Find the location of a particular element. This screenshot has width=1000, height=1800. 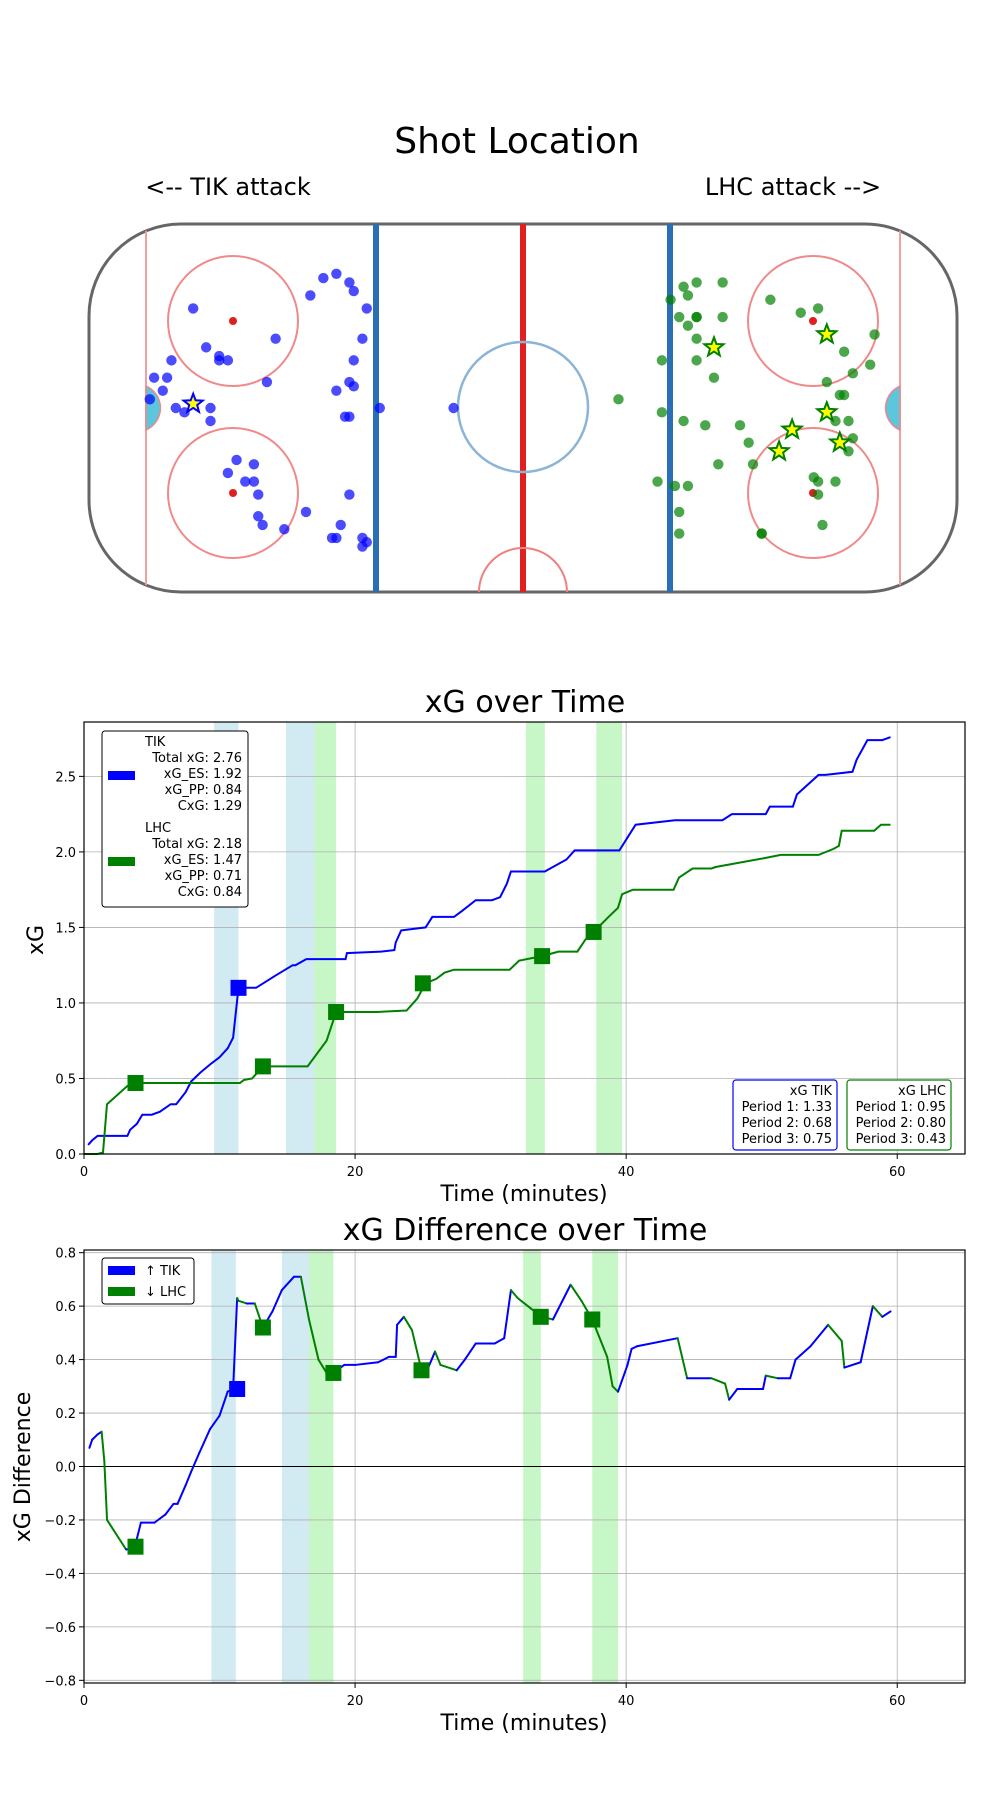

legend-box is located at coordinates (175, 819).